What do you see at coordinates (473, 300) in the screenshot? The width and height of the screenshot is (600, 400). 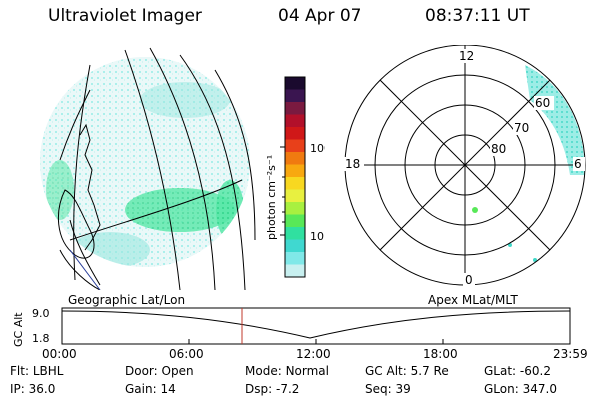 I see `apex-mlat-mlt-label: Apex MLat/MLT` at bounding box center [473, 300].